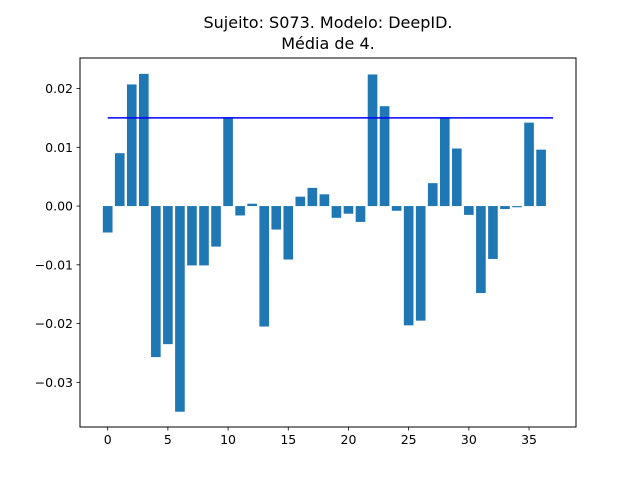  I want to click on y-tick-label-0: −0.03, so click(54, 382).